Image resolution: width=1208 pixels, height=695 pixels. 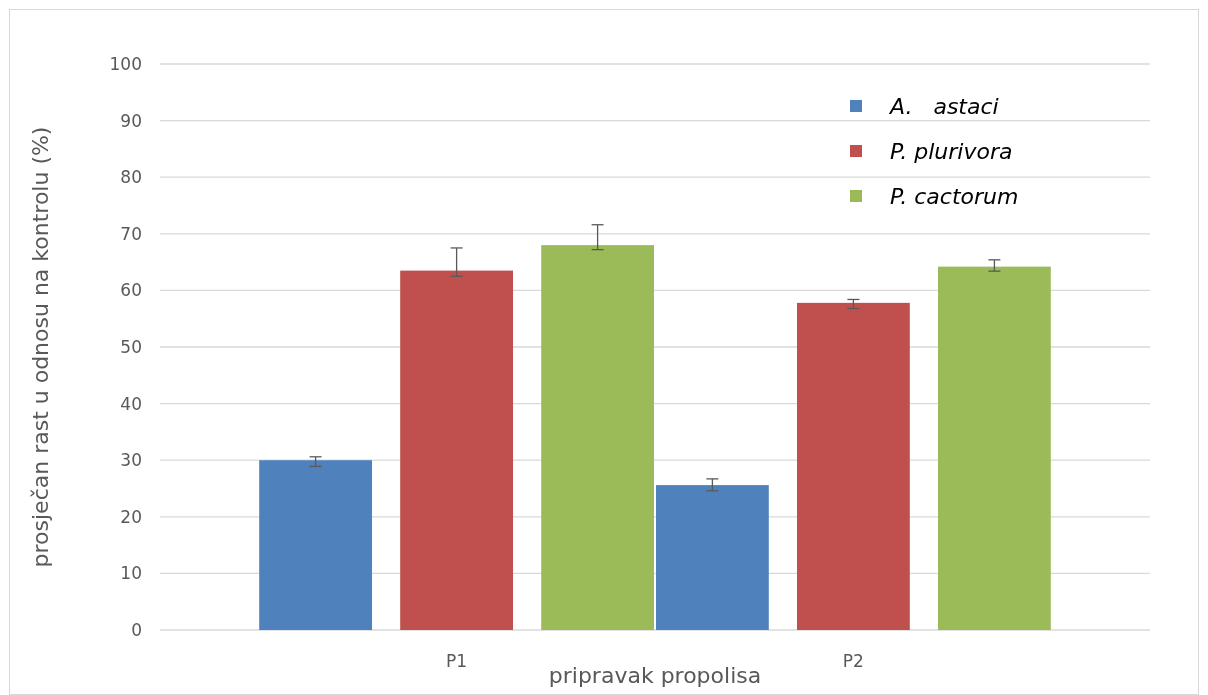 I want to click on legend-label: P. cactorum, so click(x=954, y=196).